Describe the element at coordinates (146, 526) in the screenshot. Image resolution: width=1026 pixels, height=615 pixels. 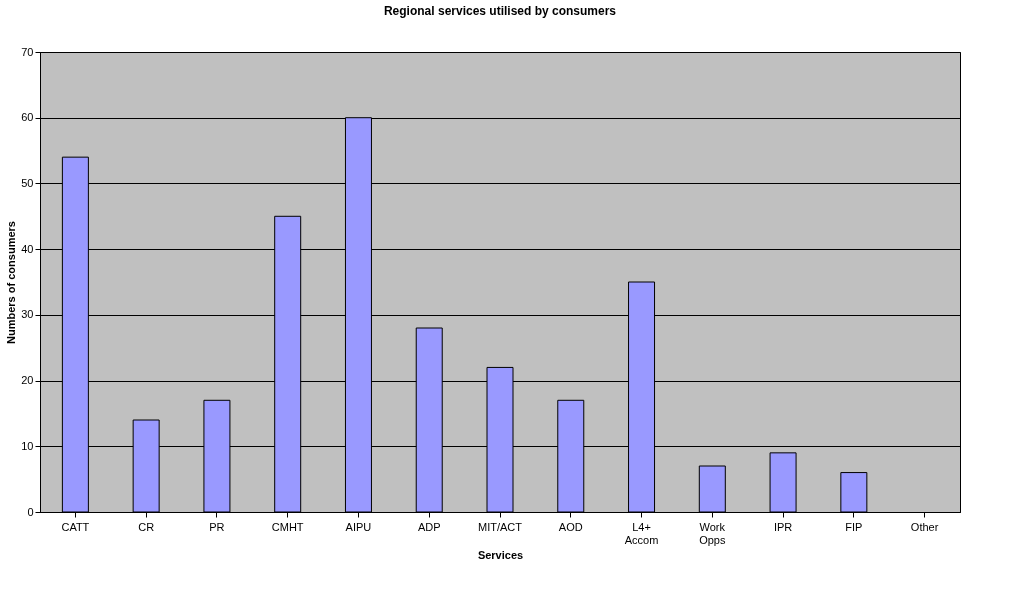
I see `x-tick-label: CR` at that location.